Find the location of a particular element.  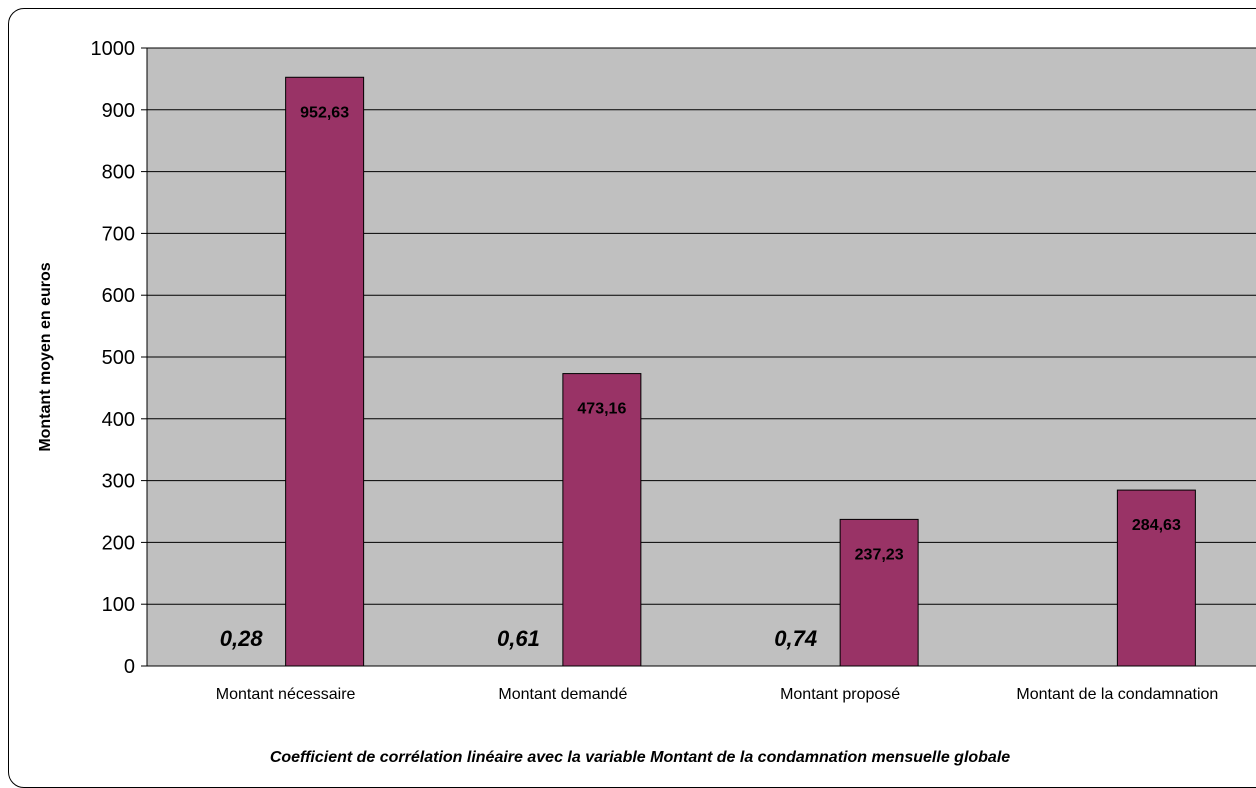

y-tick-label: 1000 is located at coordinates (113, 49).